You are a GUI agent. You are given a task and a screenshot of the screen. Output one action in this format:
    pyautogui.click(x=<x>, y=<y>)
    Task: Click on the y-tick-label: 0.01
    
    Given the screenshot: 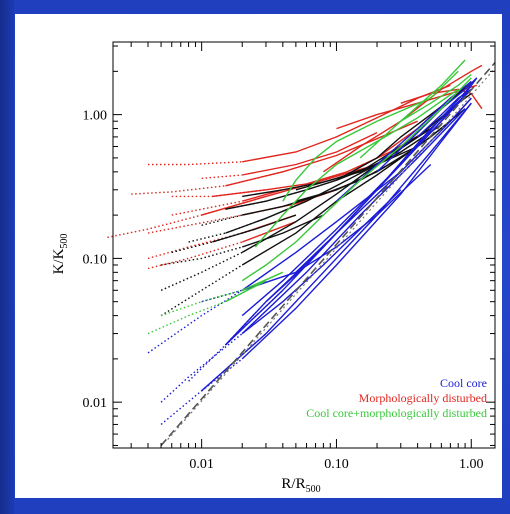 What is the action you would take?
    pyautogui.click(x=95, y=403)
    